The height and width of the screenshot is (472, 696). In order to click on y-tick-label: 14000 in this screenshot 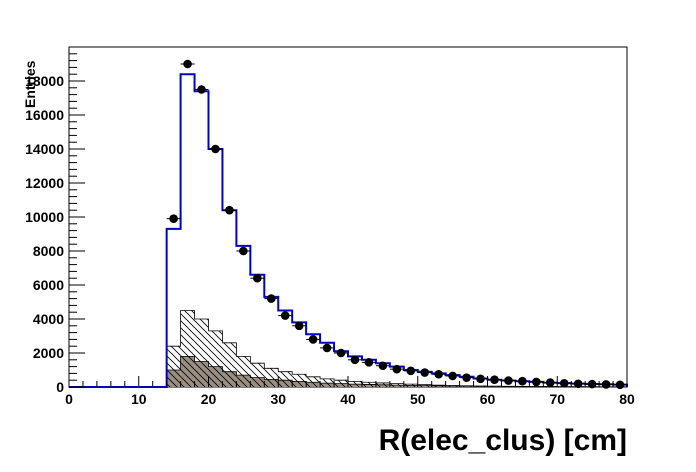, I will do `click(44, 149)`.